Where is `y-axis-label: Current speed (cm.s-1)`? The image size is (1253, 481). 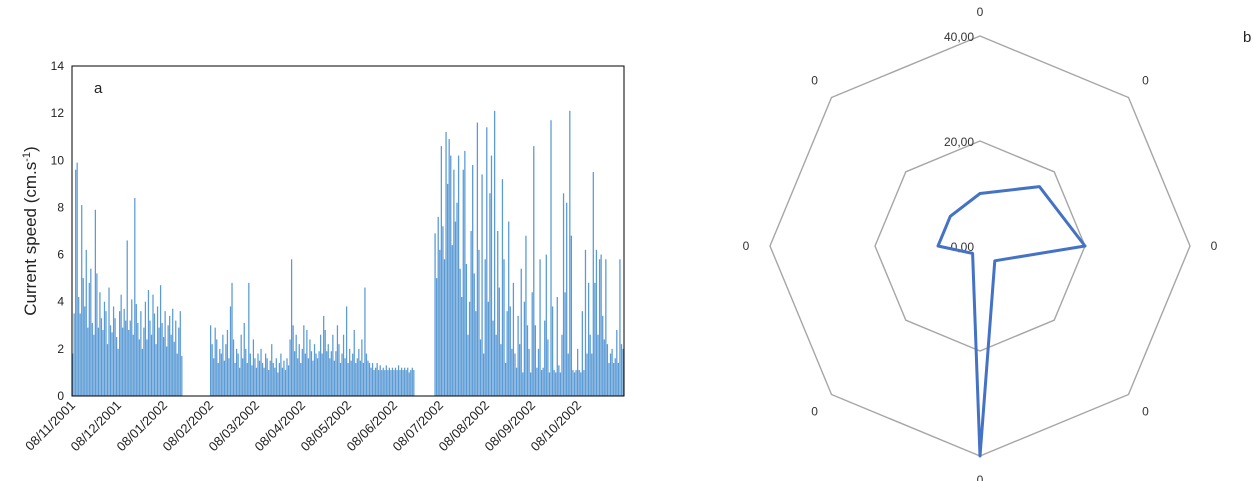 y-axis-label: Current speed (cm.s-1) is located at coordinates (30, 230).